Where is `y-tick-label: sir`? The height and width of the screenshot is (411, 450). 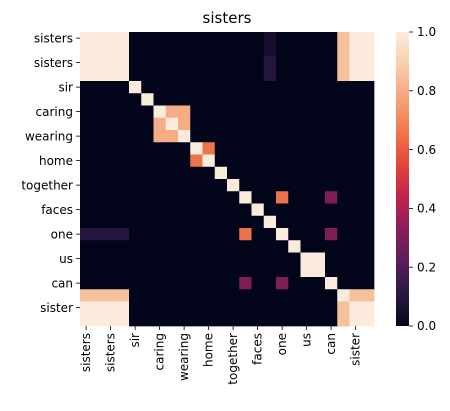 y-tick-label: sir is located at coordinates (65, 87).